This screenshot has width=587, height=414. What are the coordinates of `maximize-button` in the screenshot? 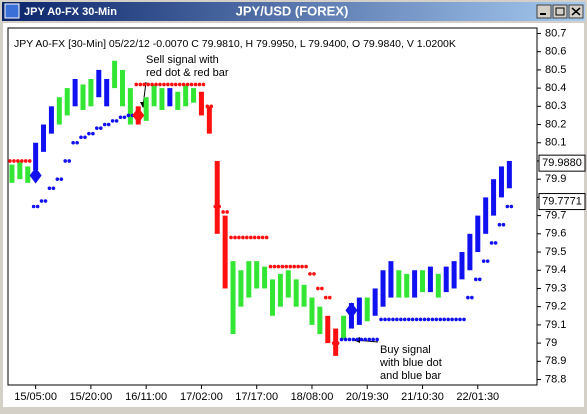 It's located at (560, 11).